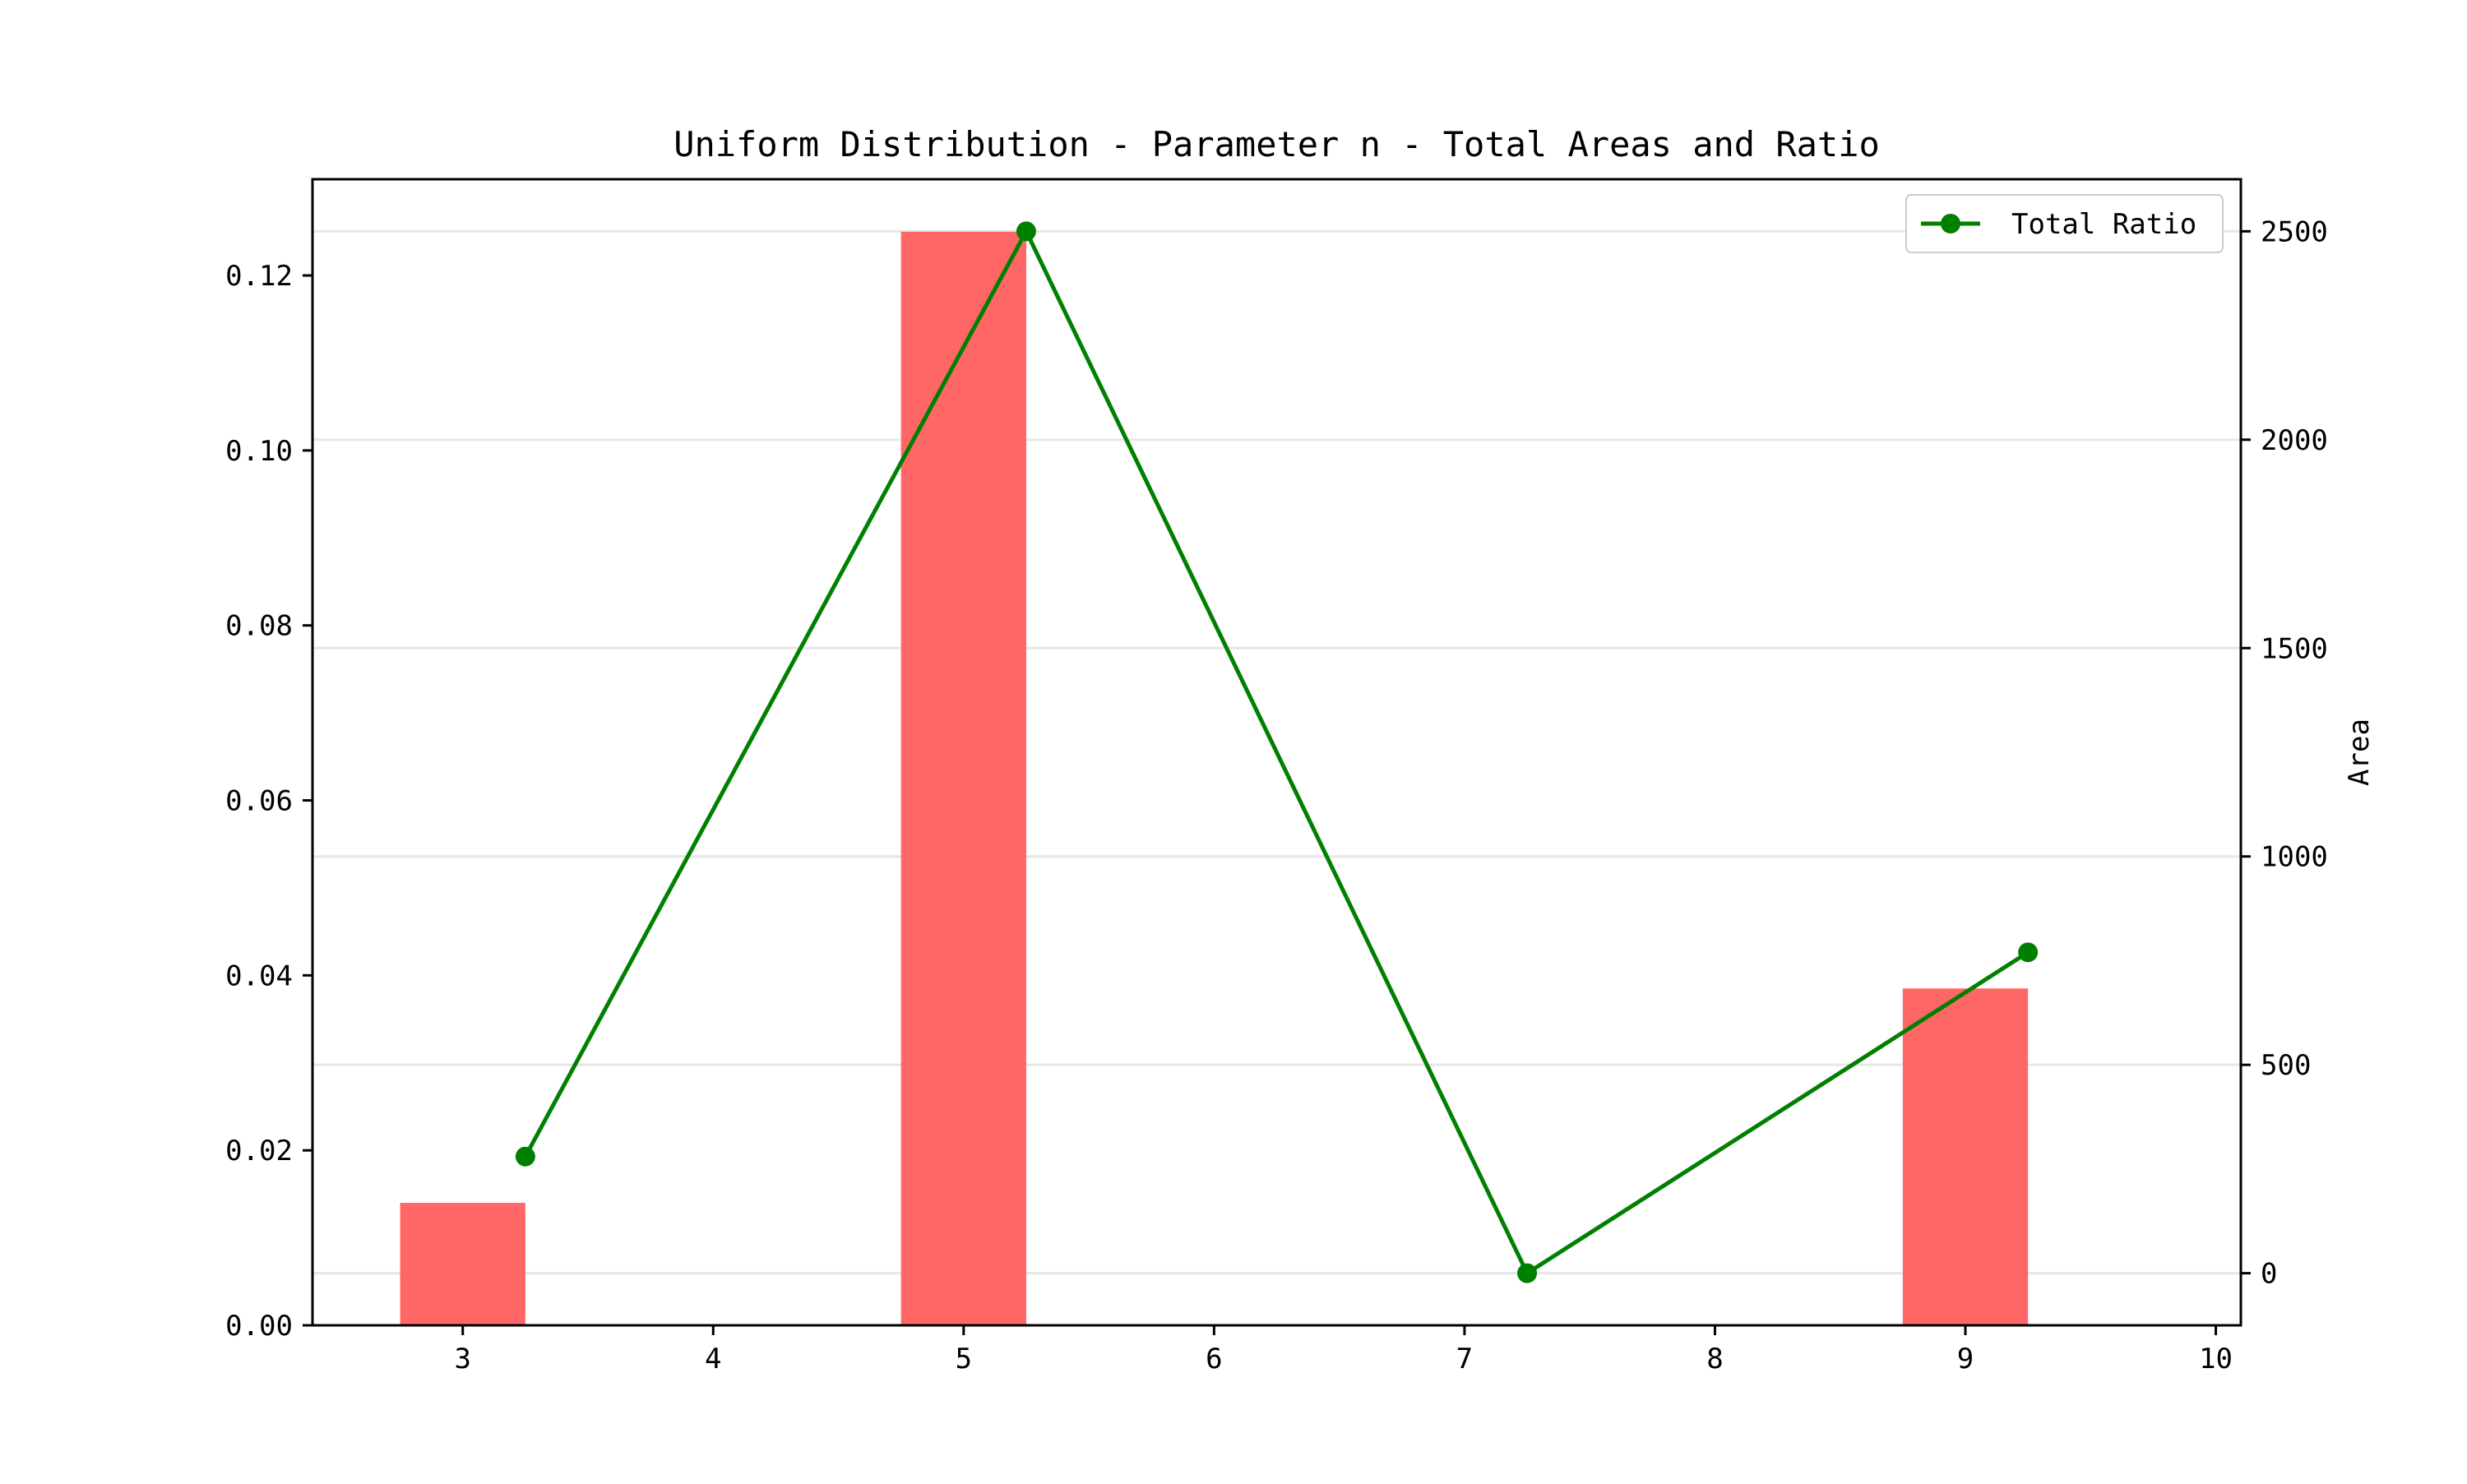  I want to click on y-left-tick-label: 0.02, so click(259, 1151).